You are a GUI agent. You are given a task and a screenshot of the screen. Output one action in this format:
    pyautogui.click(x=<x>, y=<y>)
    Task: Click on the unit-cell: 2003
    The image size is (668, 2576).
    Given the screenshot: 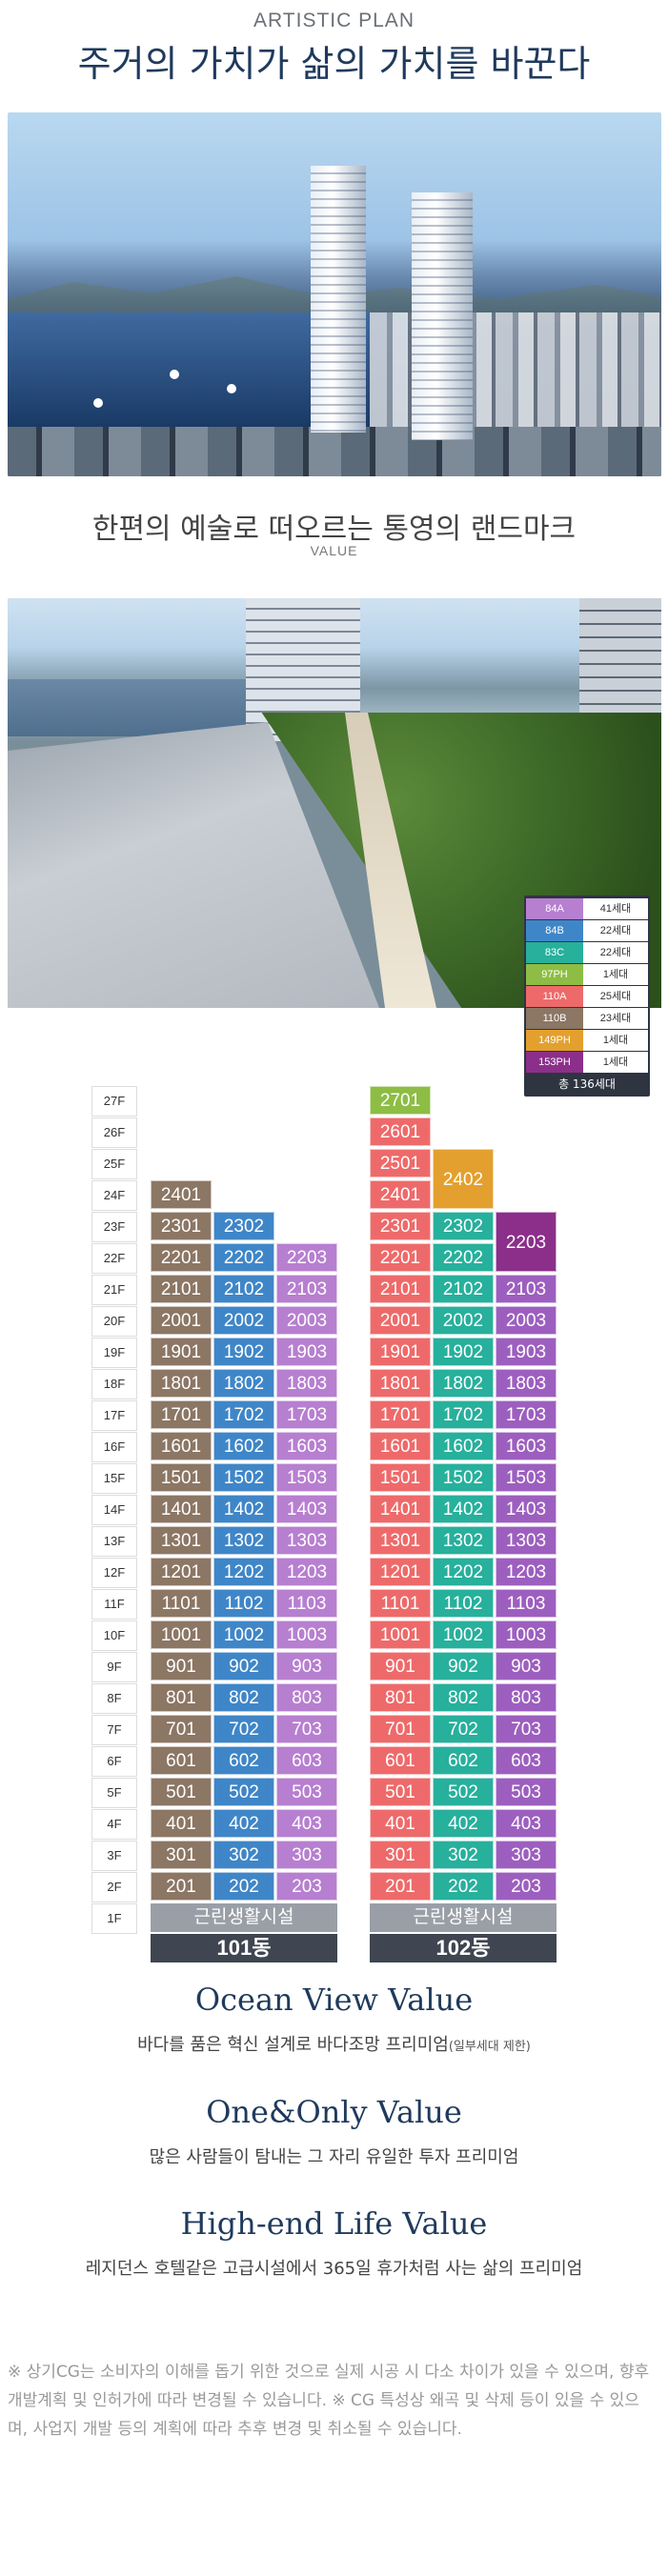 What is the action you would take?
    pyautogui.click(x=306, y=1320)
    